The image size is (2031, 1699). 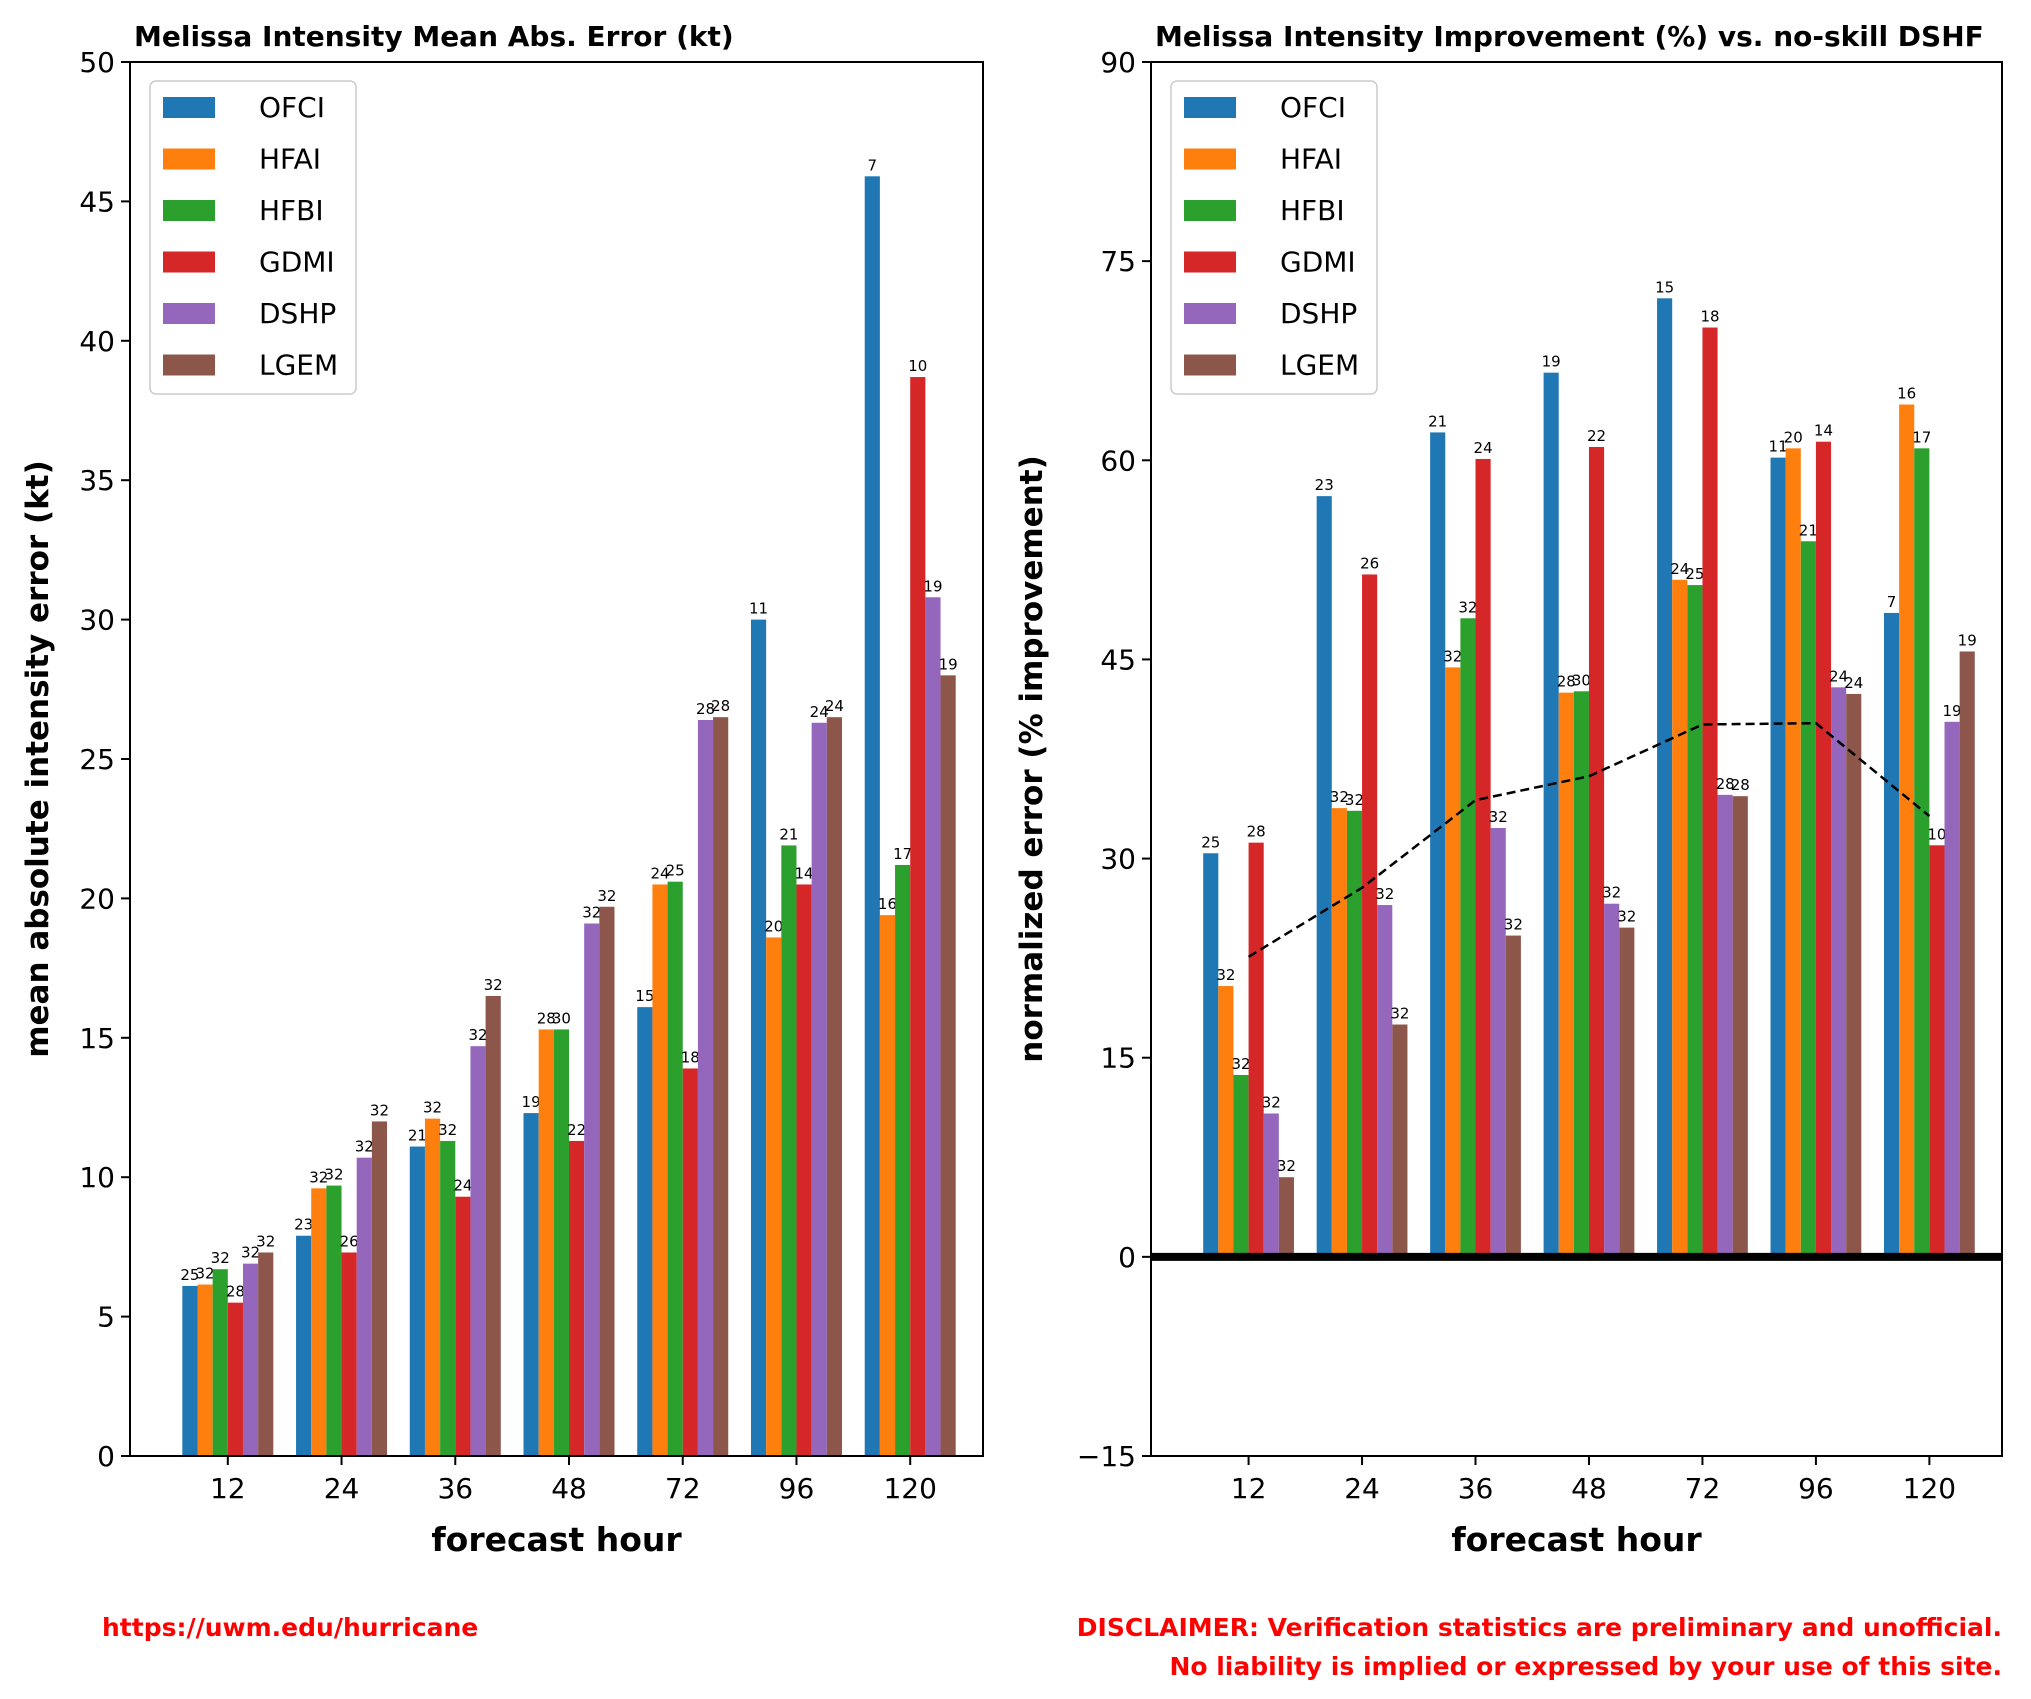 What do you see at coordinates (1118, 62) in the screenshot?
I see `y-tick-label: 90` at bounding box center [1118, 62].